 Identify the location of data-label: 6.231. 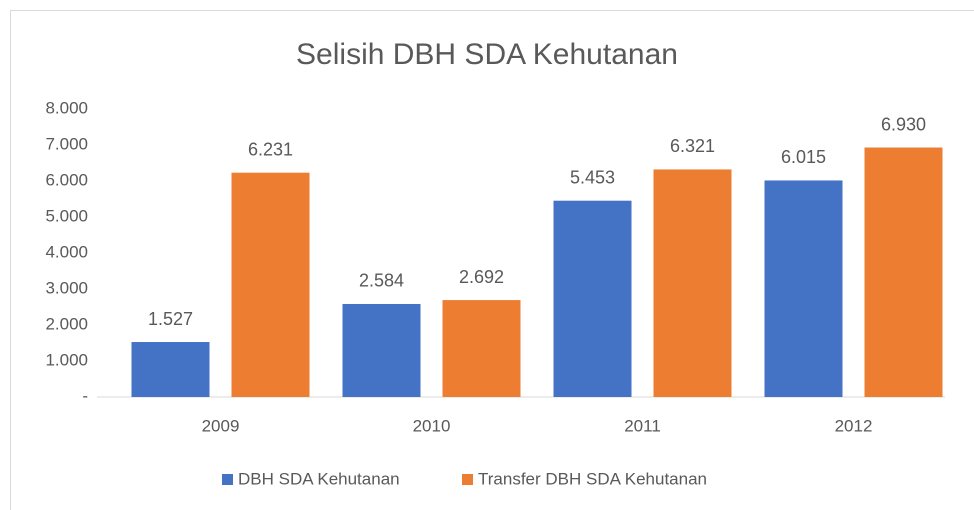
(270, 149).